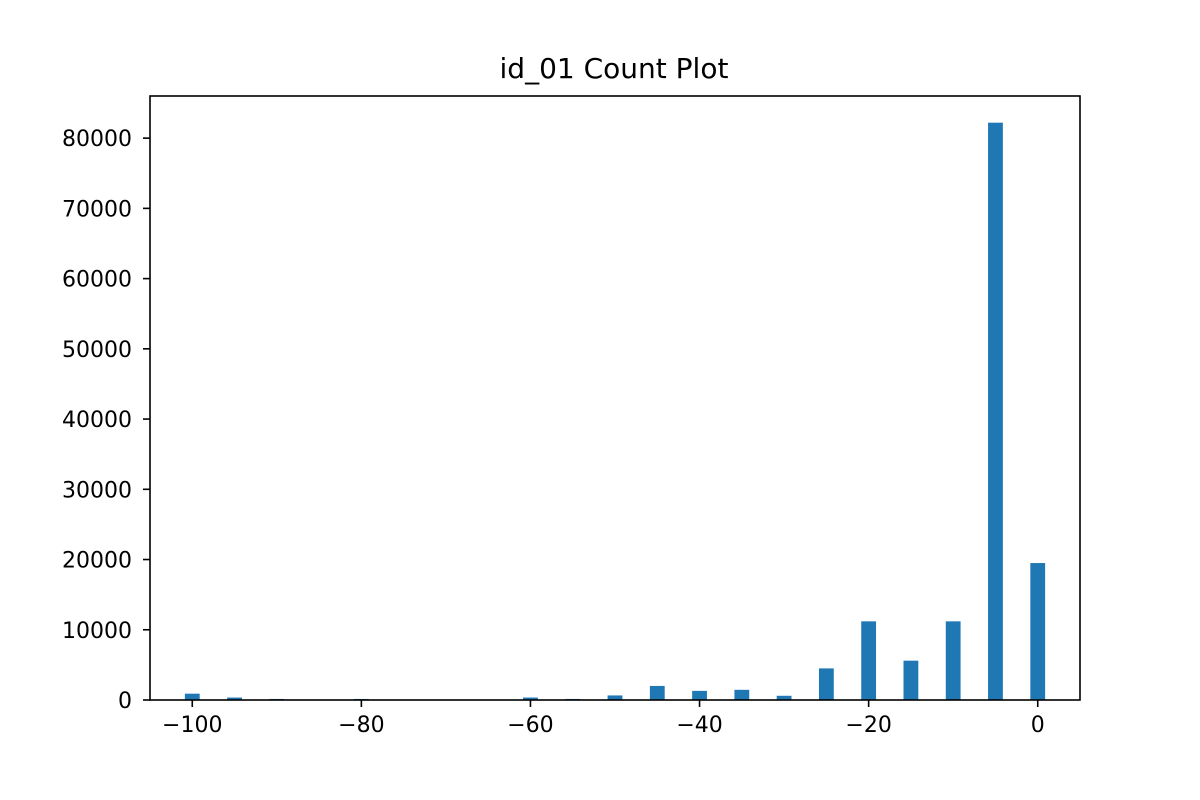 This screenshot has width=1200, height=800. Describe the element at coordinates (192, 725) in the screenshot. I see `x-tick-label: −100` at that location.